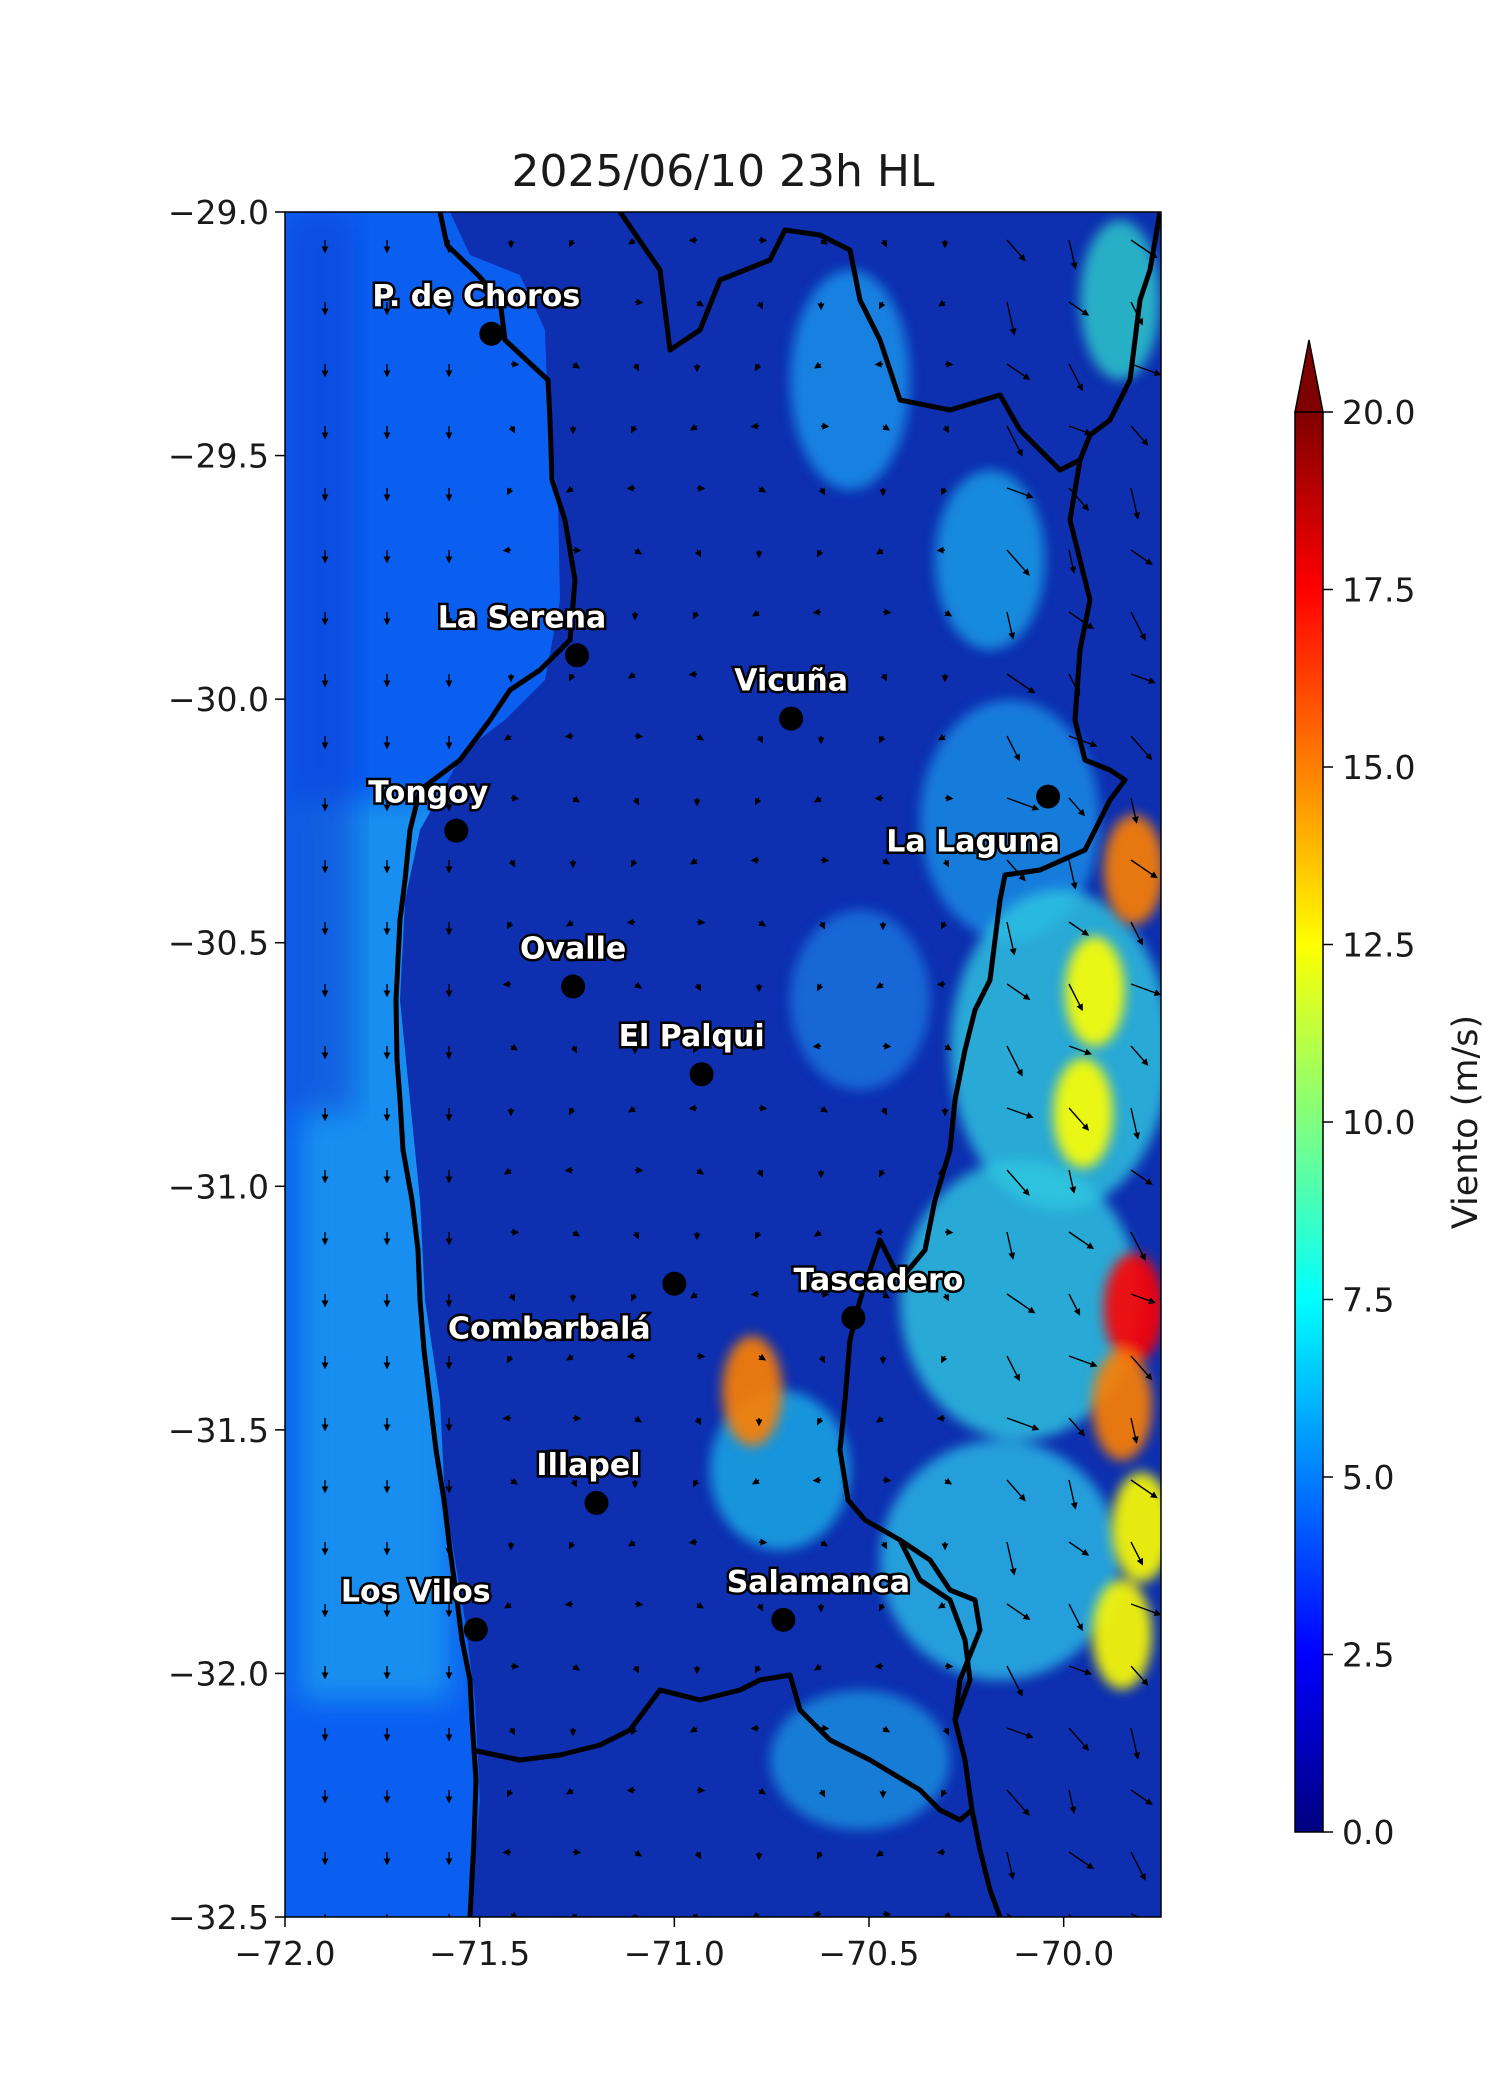  What do you see at coordinates (218, 212) in the screenshot?
I see `y-tick-label: −29.0` at bounding box center [218, 212].